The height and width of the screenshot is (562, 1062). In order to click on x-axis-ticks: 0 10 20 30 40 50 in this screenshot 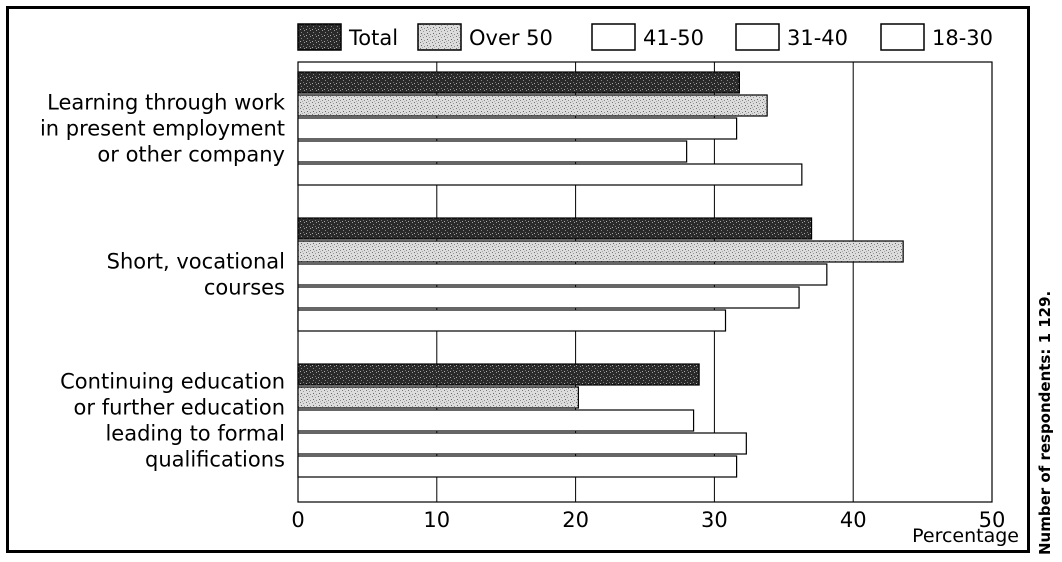, I will do `click(648, 520)`.